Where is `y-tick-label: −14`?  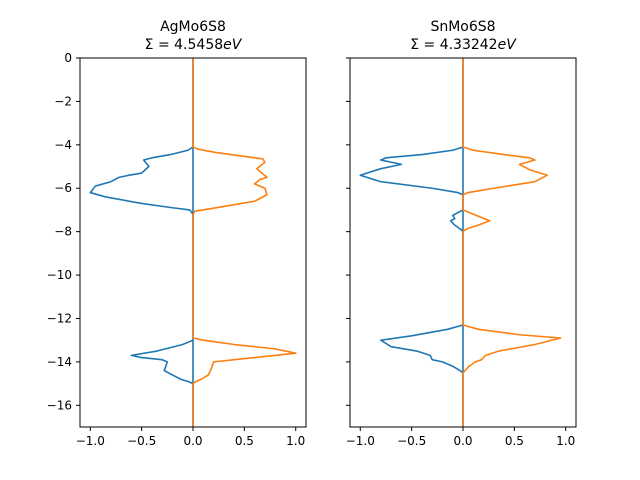 y-tick-label: −14 is located at coordinates (59, 362).